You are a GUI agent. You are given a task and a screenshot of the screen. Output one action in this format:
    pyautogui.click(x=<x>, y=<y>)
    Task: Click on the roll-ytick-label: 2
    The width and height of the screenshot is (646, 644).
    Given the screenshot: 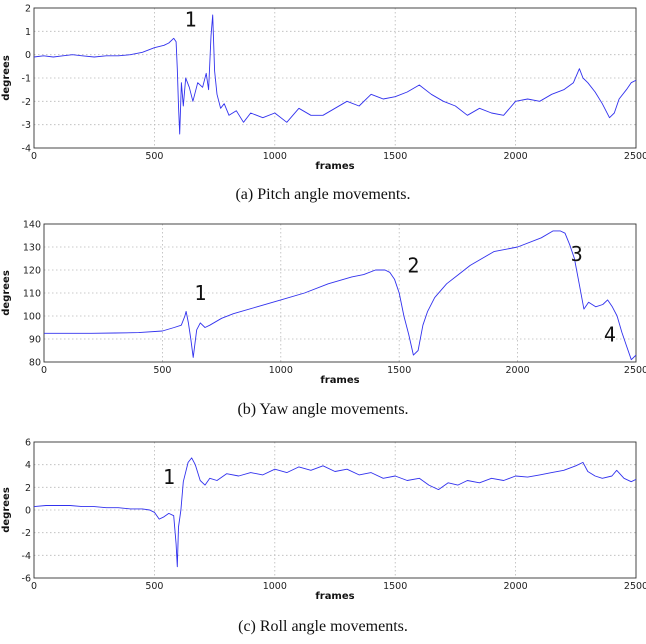 What is the action you would take?
    pyautogui.click(x=28, y=488)
    